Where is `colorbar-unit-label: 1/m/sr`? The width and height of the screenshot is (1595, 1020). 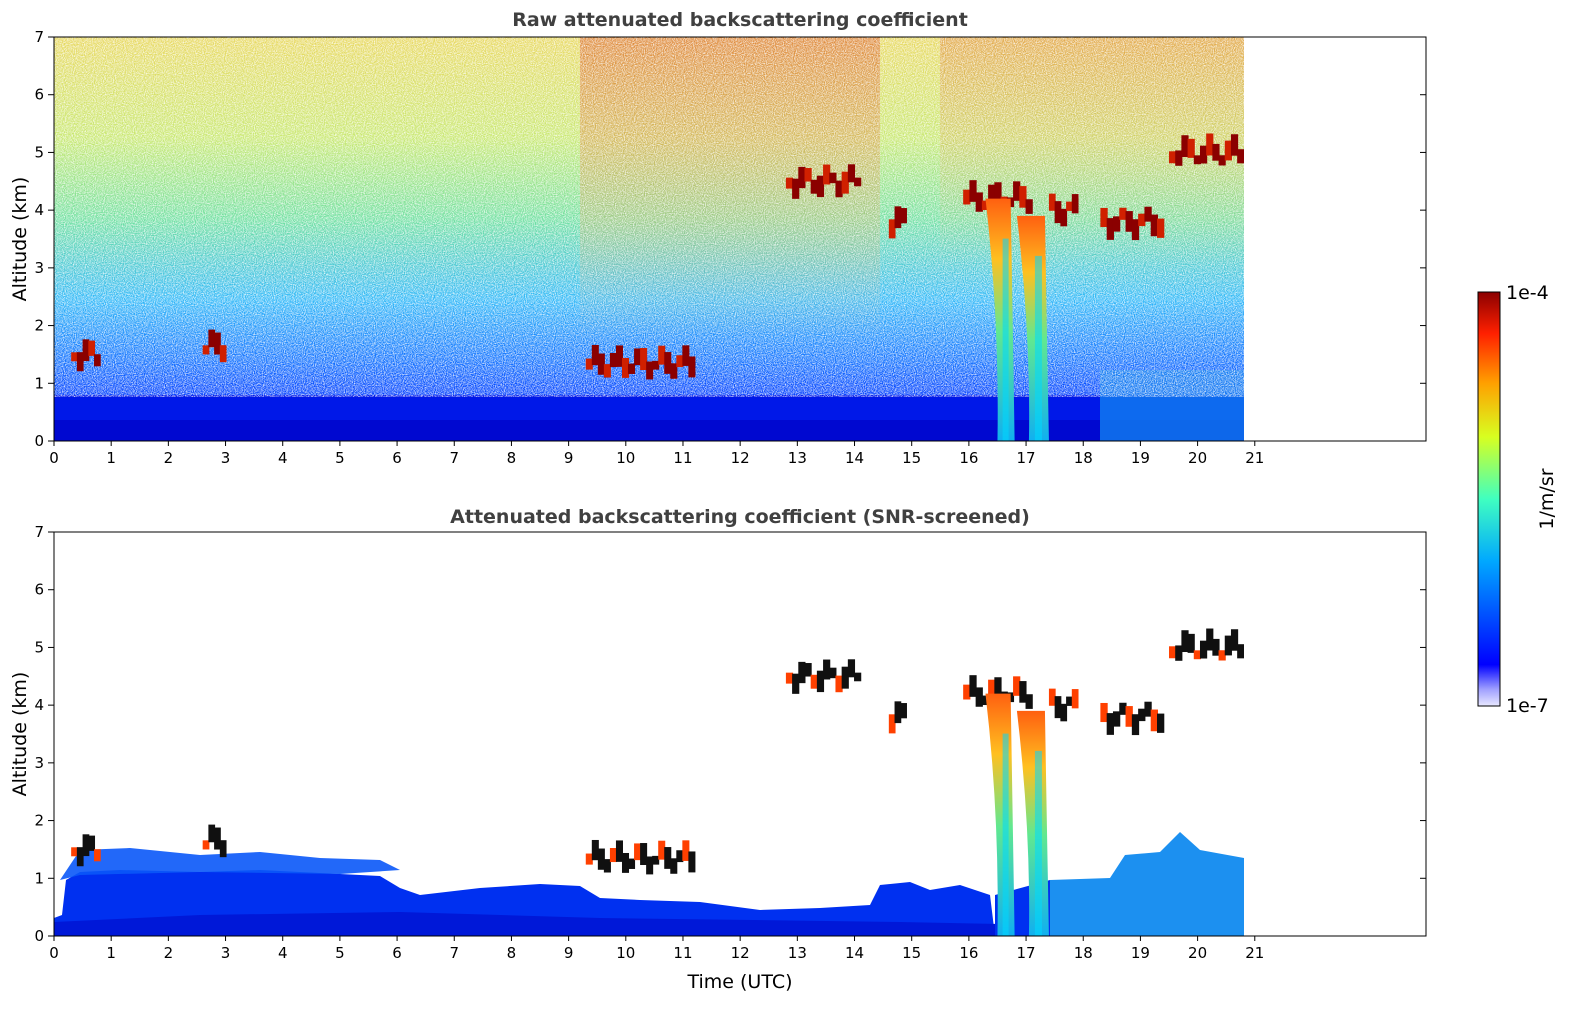
colorbar-unit-label: 1/m/sr is located at coordinates (1547, 498).